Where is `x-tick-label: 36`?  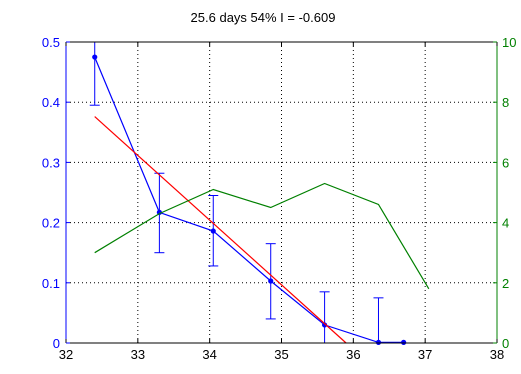 x-tick-label: 36 is located at coordinates (353, 354).